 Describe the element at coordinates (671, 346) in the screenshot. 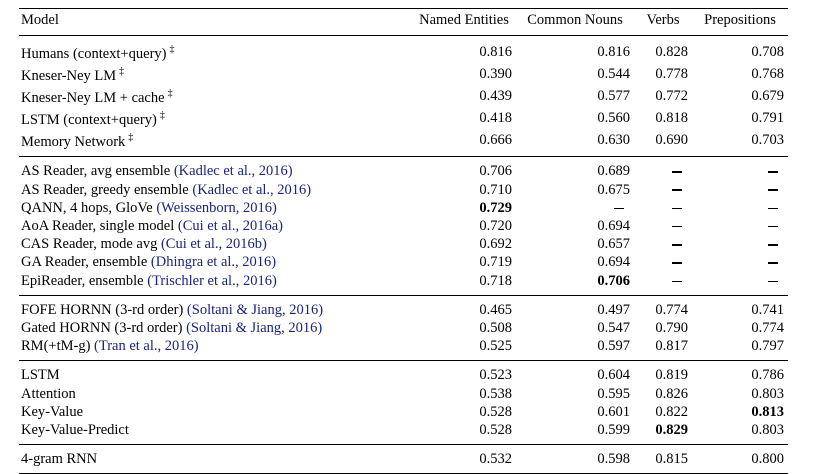

I see `score-value: 0.817` at that location.